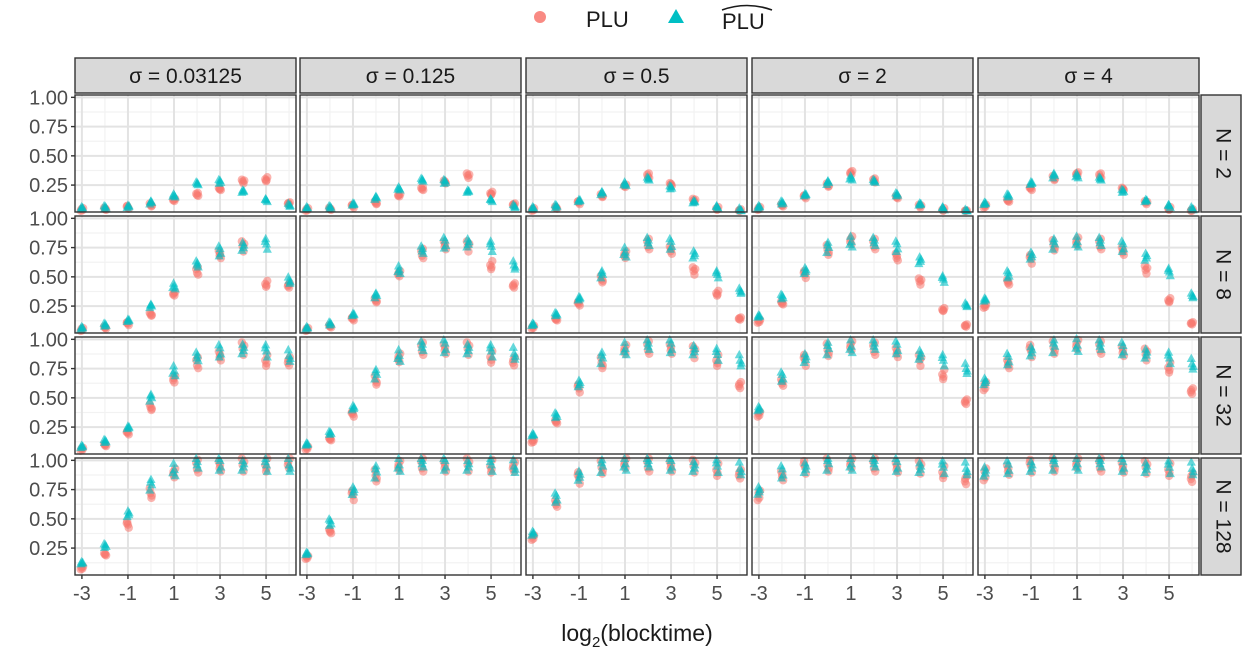 Image resolution: width=1243 pixels, height=655 pixels. Describe the element at coordinates (540, 17) in the screenshot. I see `legend-plu-marker` at that location.